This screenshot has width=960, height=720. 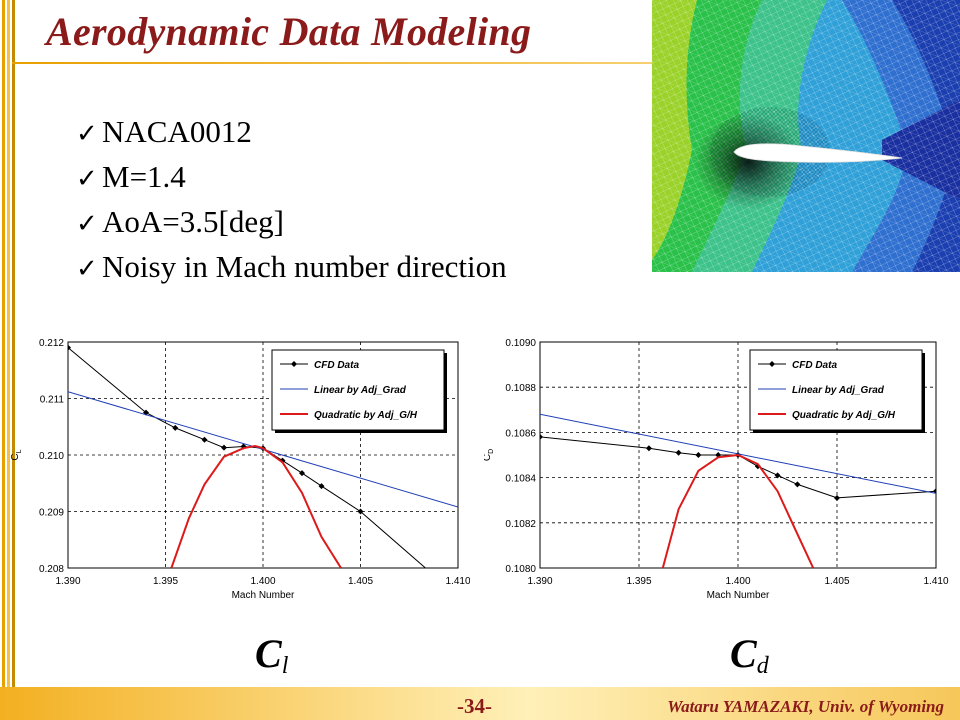 I want to click on bullet-item: ✓ NACA0012, so click(x=291, y=132).